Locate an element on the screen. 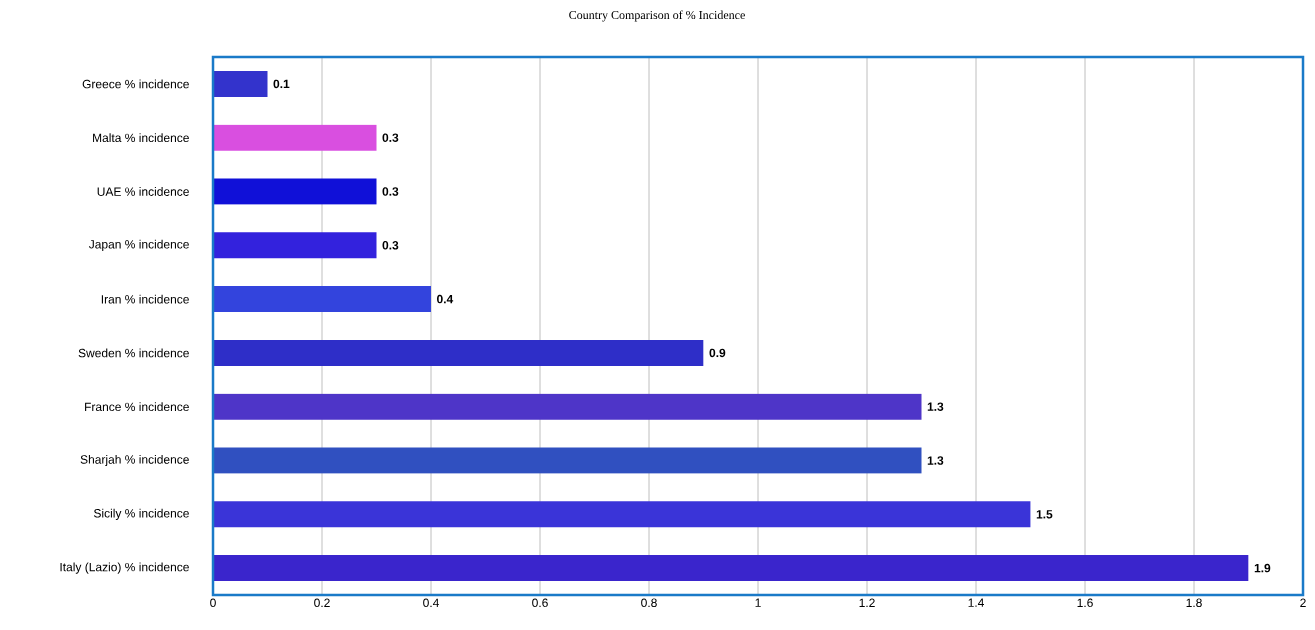  x-tick-label: 2 is located at coordinates (1303, 602).